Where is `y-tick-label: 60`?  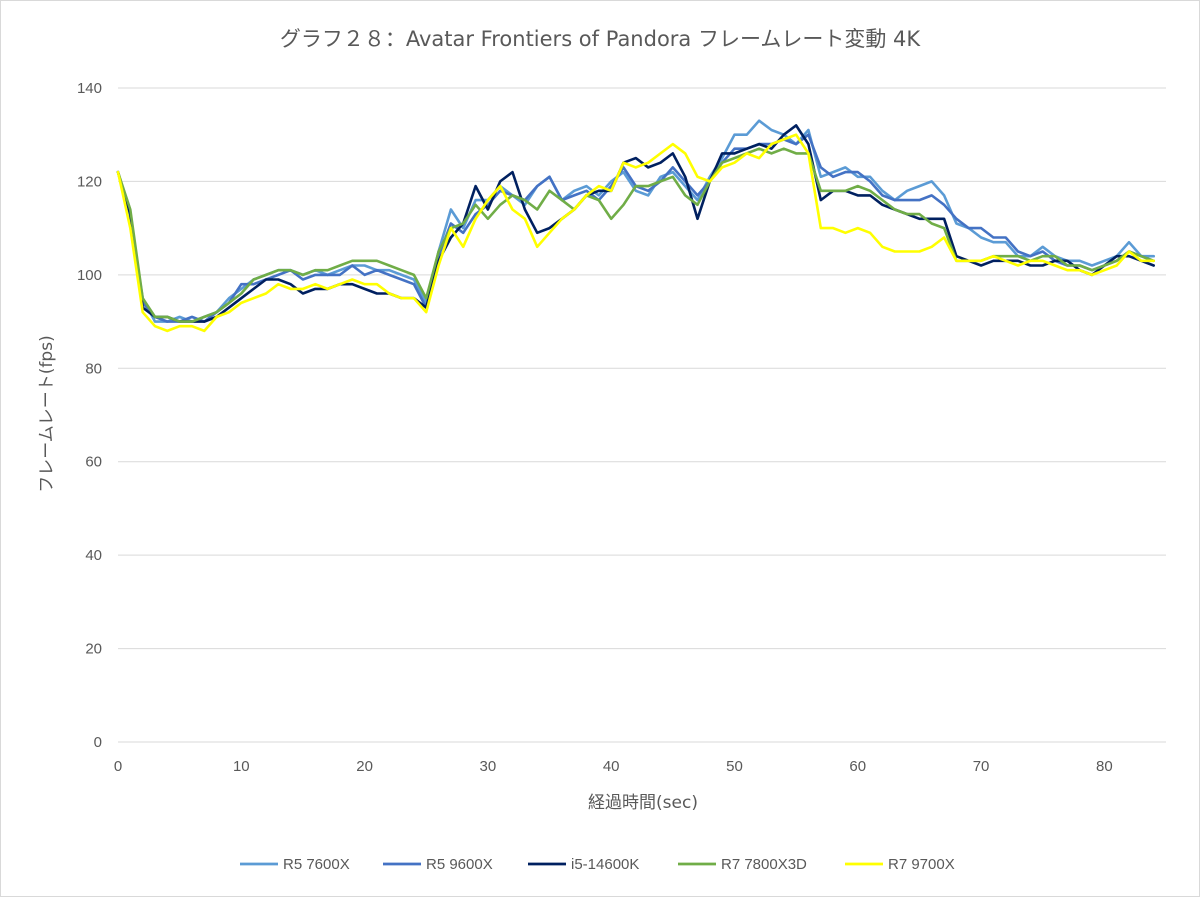 y-tick-label: 60 is located at coordinates (93, 462).